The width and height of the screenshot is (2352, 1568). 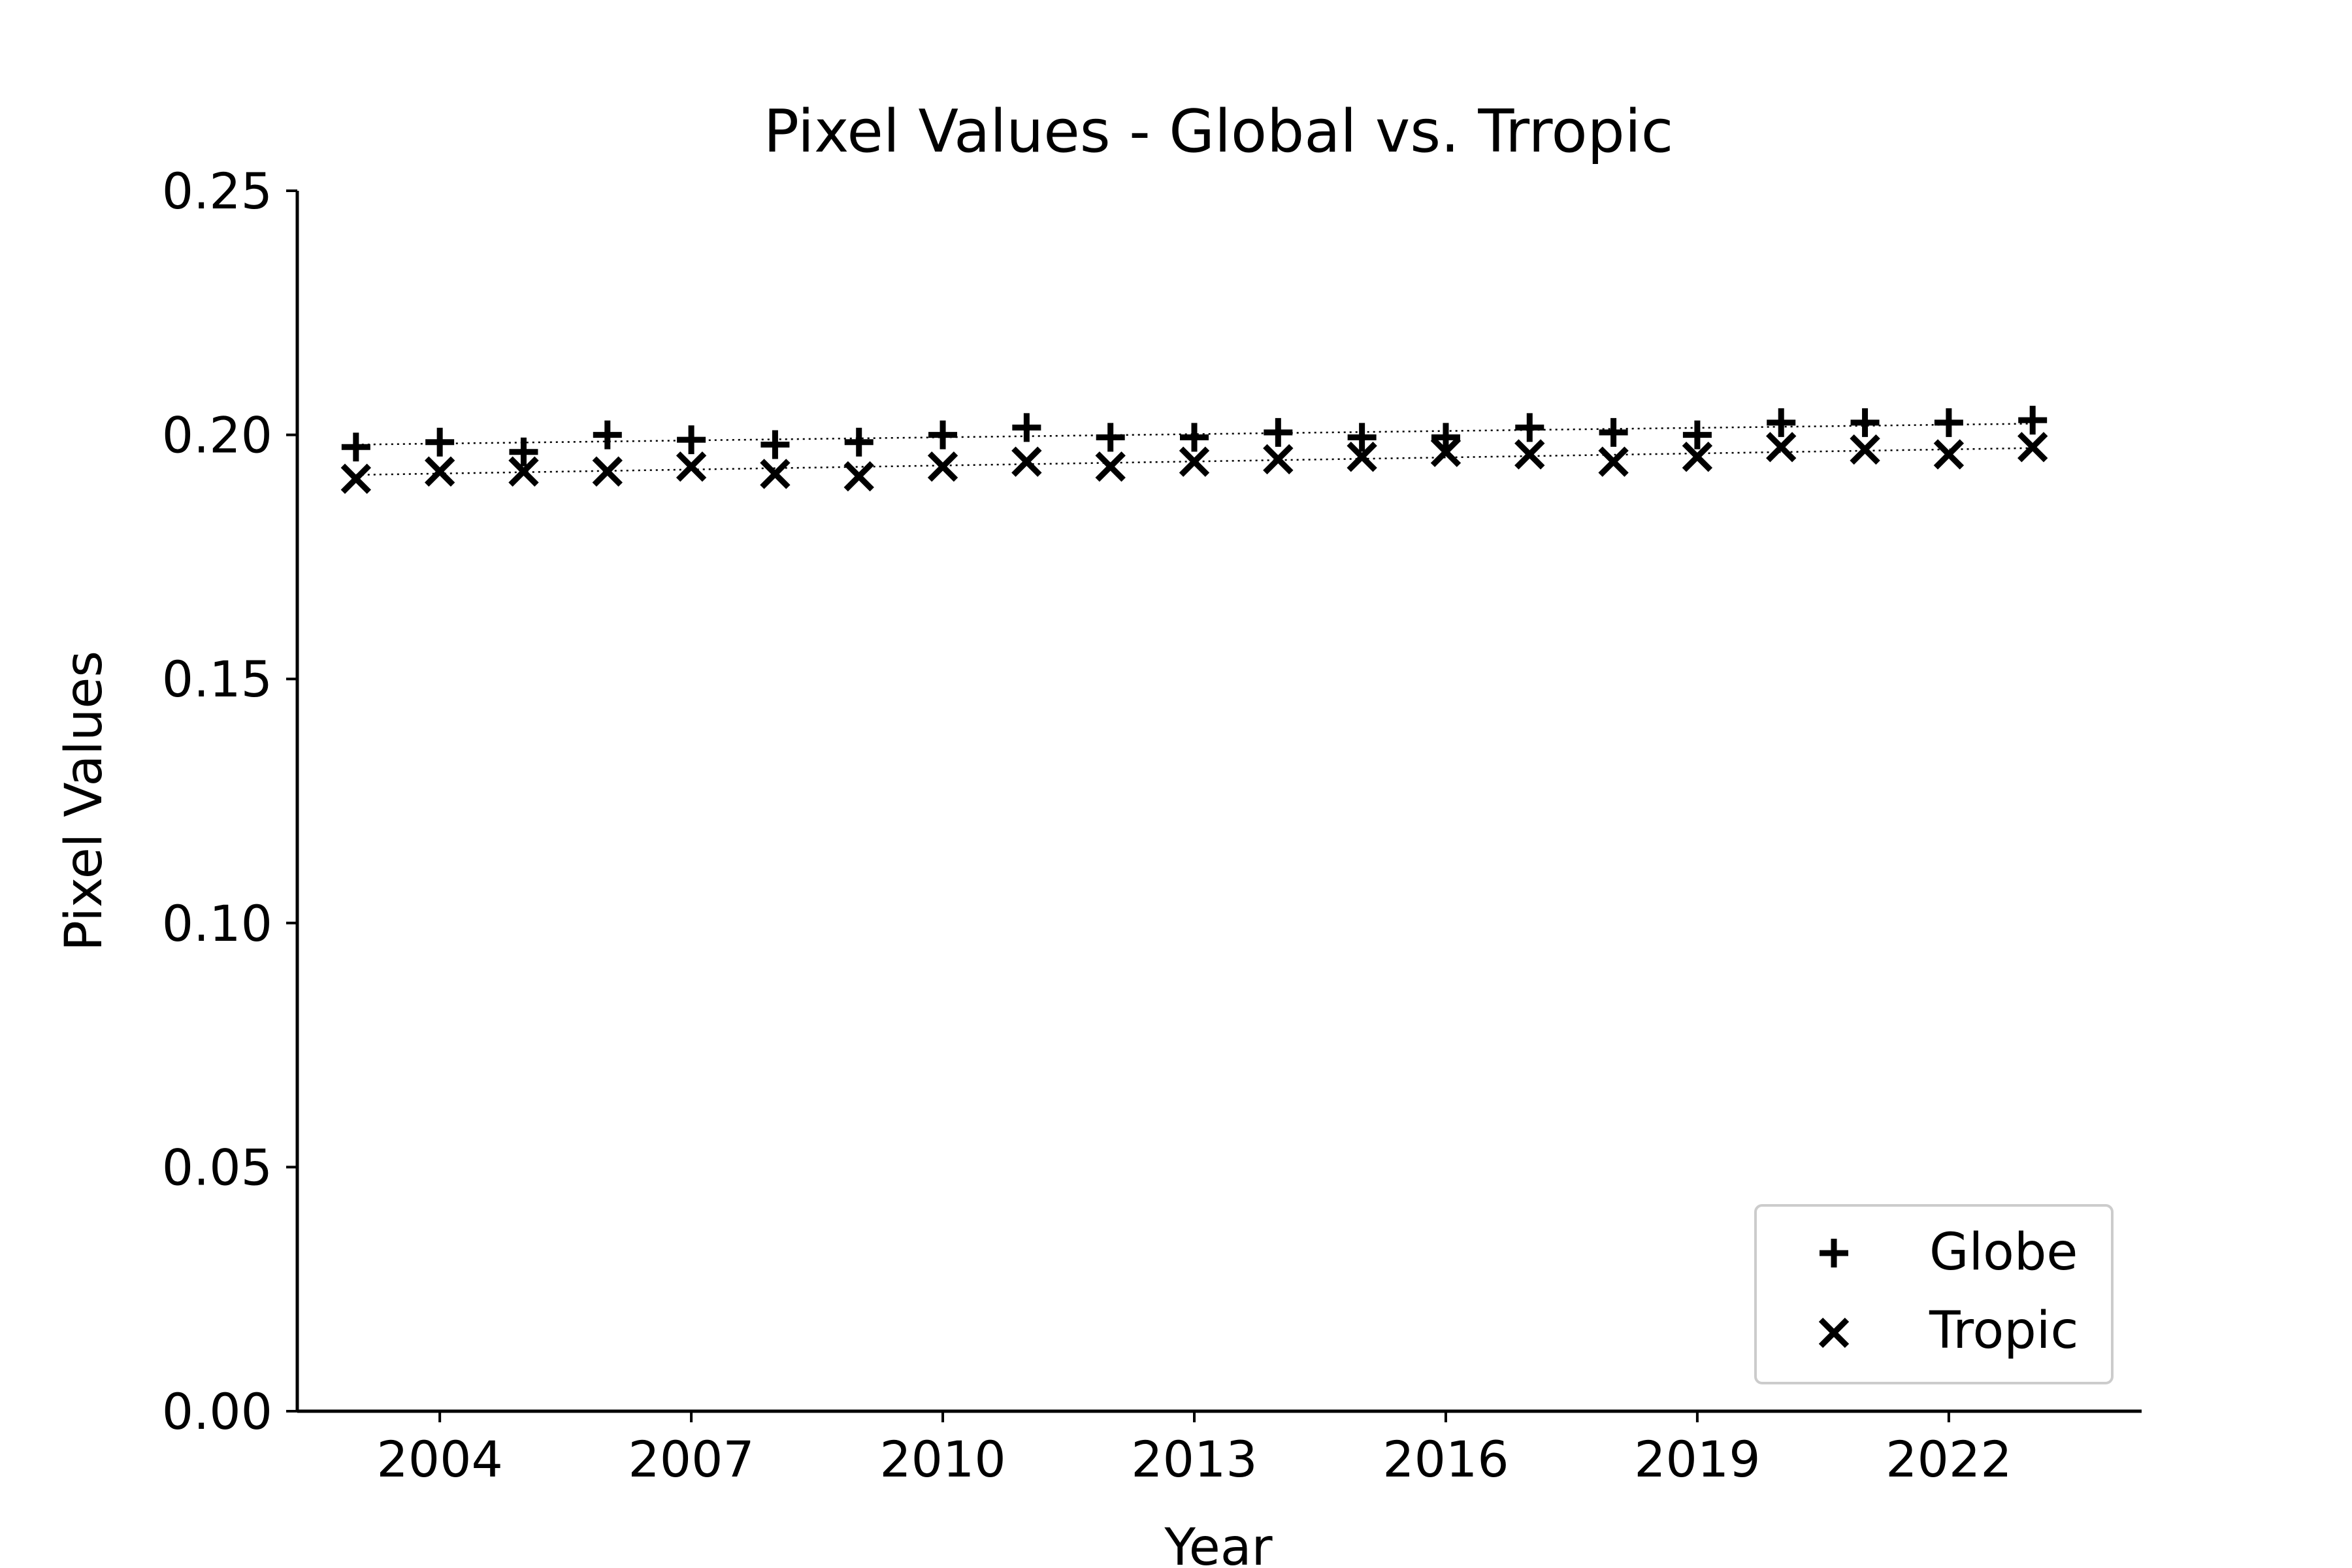 What do you see at coordinates (691, 1459) in the screenshot?
I see `x-tick-label: 2007` at bounding box center [691, 1459].